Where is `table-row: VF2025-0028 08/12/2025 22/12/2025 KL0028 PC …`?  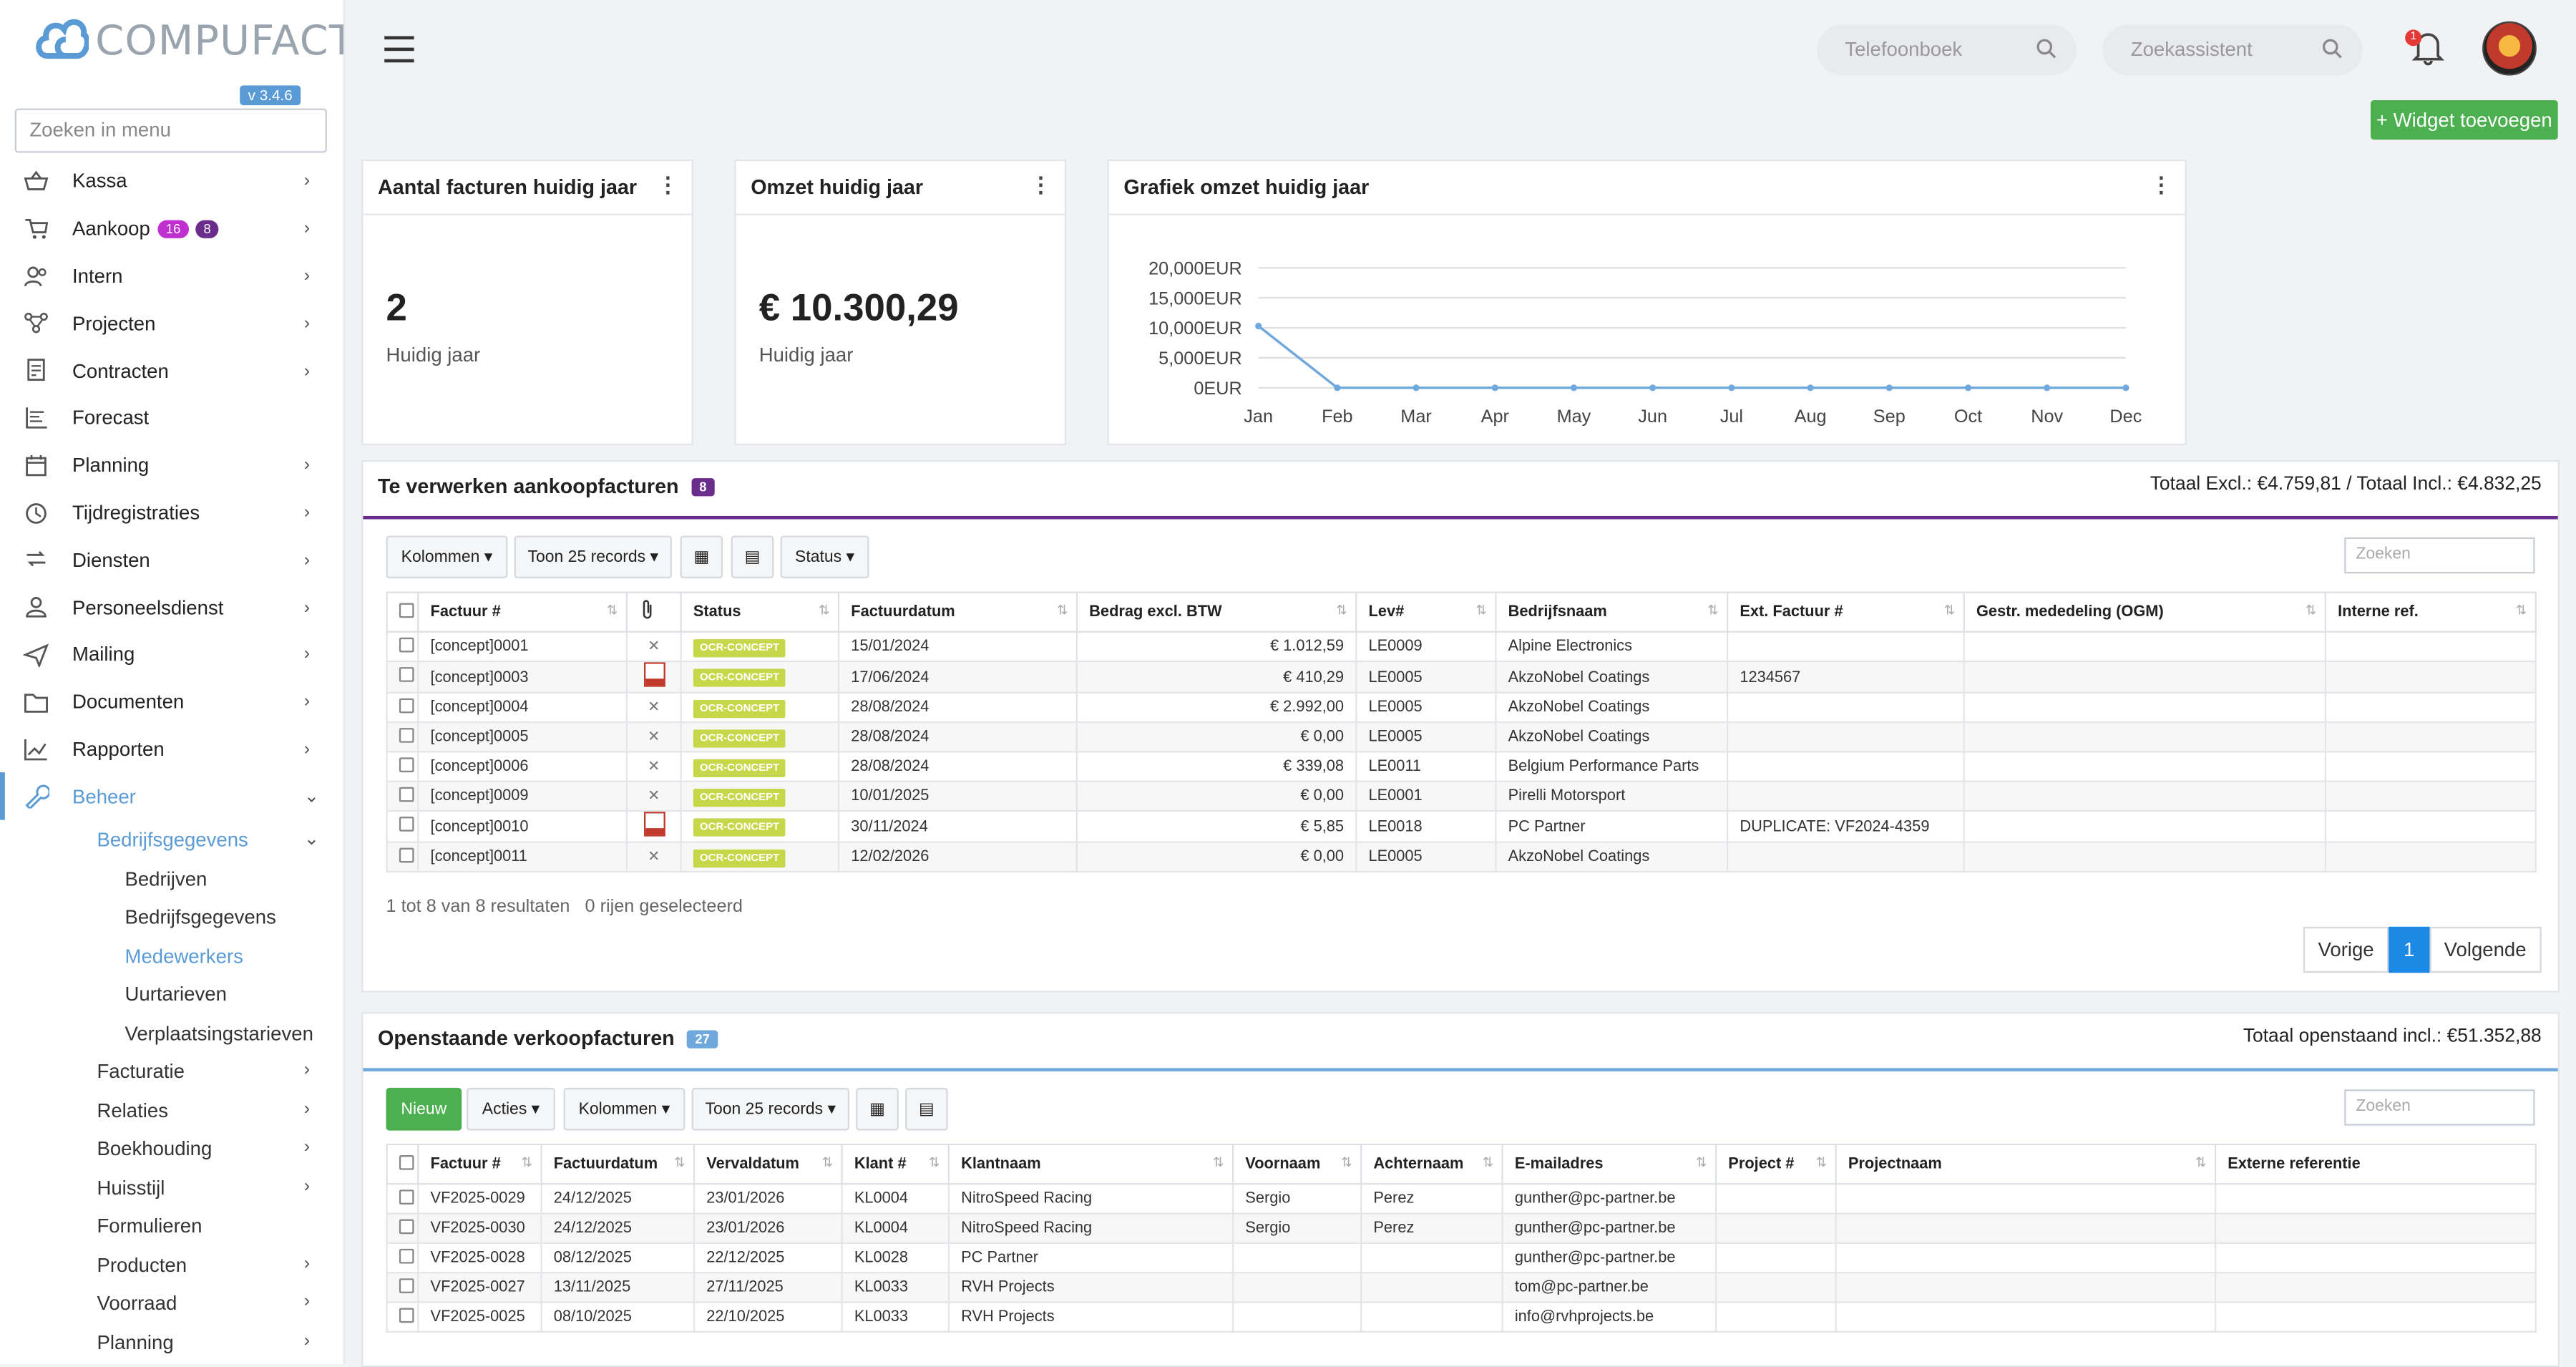 table-row: VF2025-0028 08/12/2025 22/12/2025 KL0028 PC … is located at coordinates (1461, 1258).